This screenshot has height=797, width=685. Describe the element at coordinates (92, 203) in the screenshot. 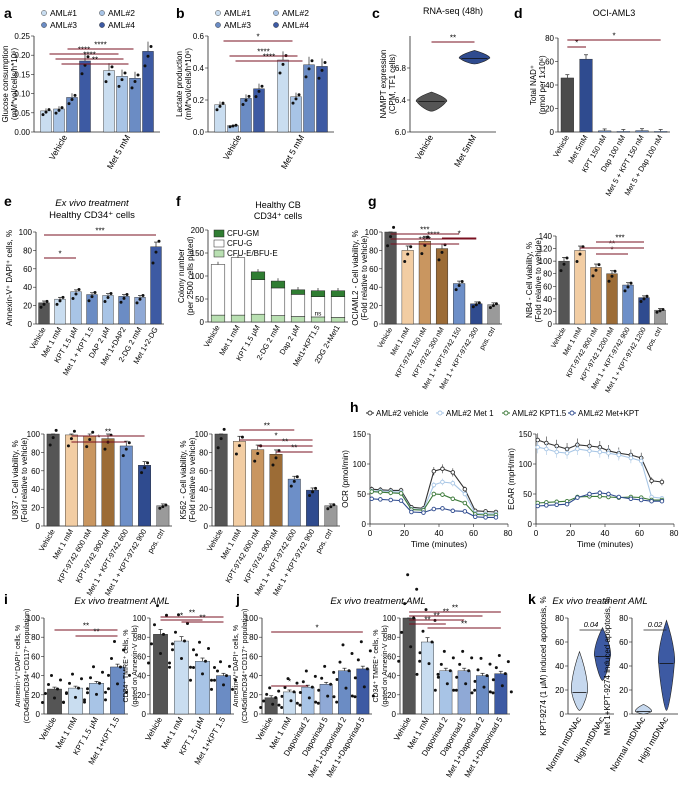

I see `header-e-line1: Ex vivo treatment` at that location.